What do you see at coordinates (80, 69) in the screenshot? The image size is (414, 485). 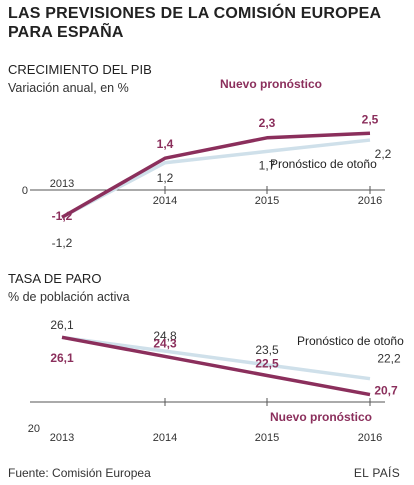 I see `chart-title: CRECIMIENTO DEL PIB` at bounding box center [80, 69].